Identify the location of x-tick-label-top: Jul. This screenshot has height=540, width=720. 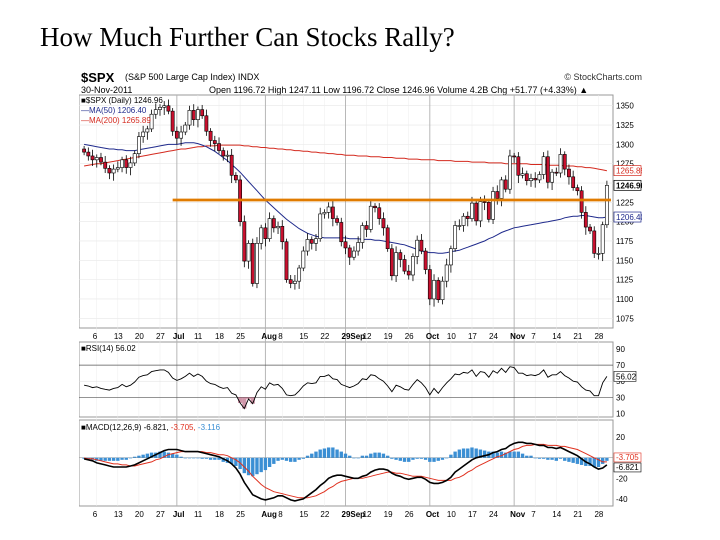
(179, 336).